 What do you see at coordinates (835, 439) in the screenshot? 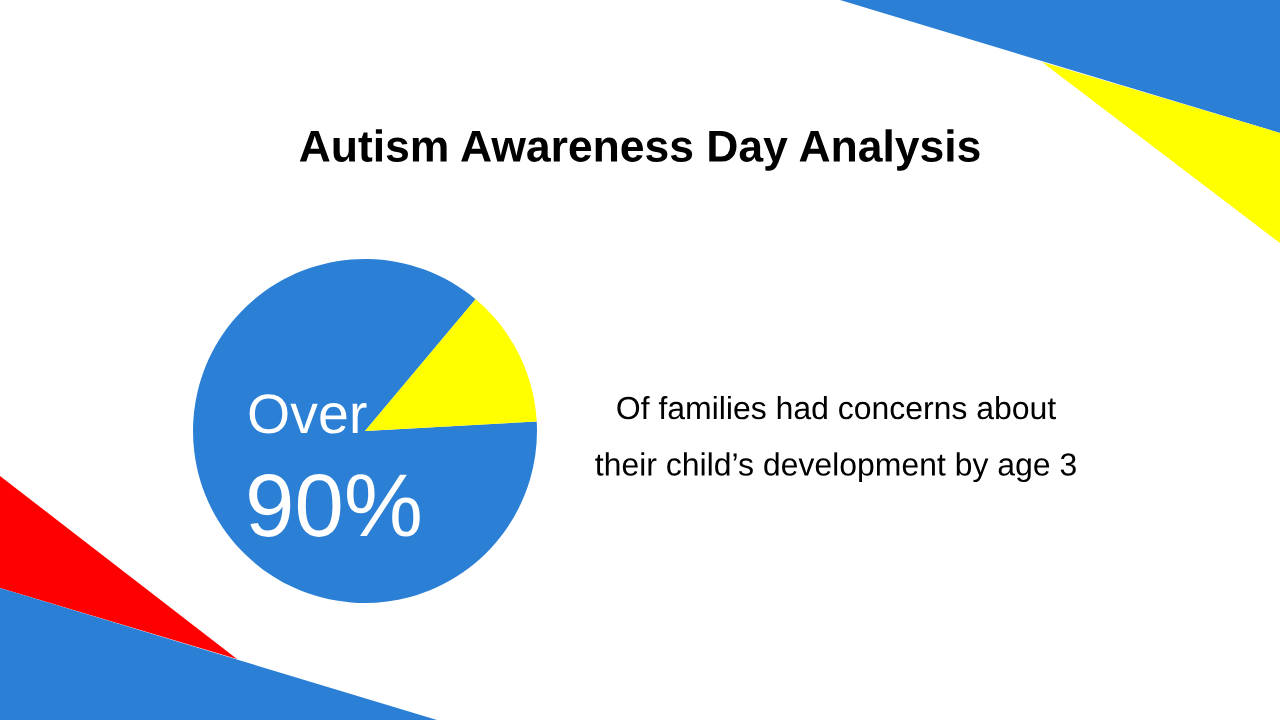
I see `text: Of families had concerns about their child’s development by age 3` at bounding box center [835, 439].